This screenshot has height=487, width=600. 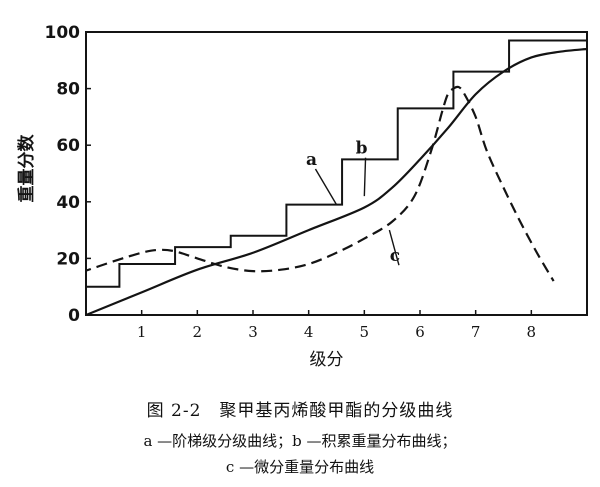 What do you see at coordinates (365, 332) in the screenshot?
I see `x-tick-label: 5` at bounding box center [365, 332].